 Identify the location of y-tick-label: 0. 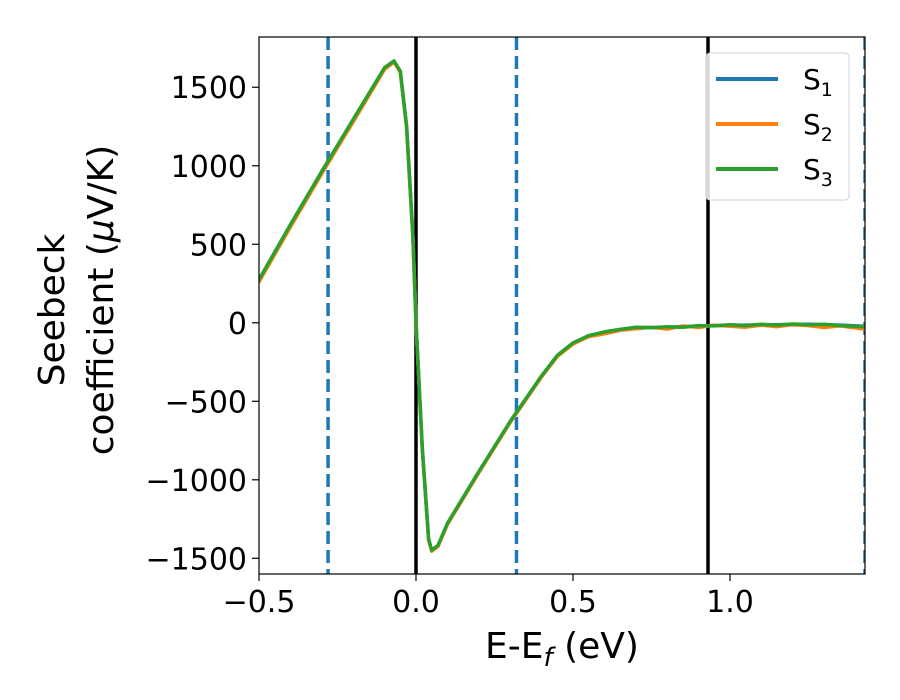
(237, 324).